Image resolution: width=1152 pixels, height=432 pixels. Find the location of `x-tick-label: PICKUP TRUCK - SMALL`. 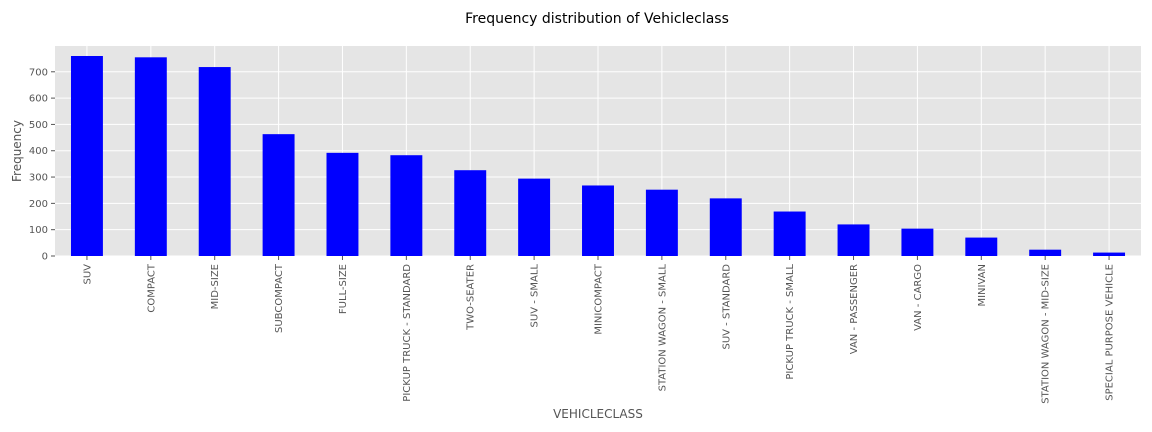

x-tick-label: PICKUP TRUCK - SMALL is located at coordinates (790, 322).